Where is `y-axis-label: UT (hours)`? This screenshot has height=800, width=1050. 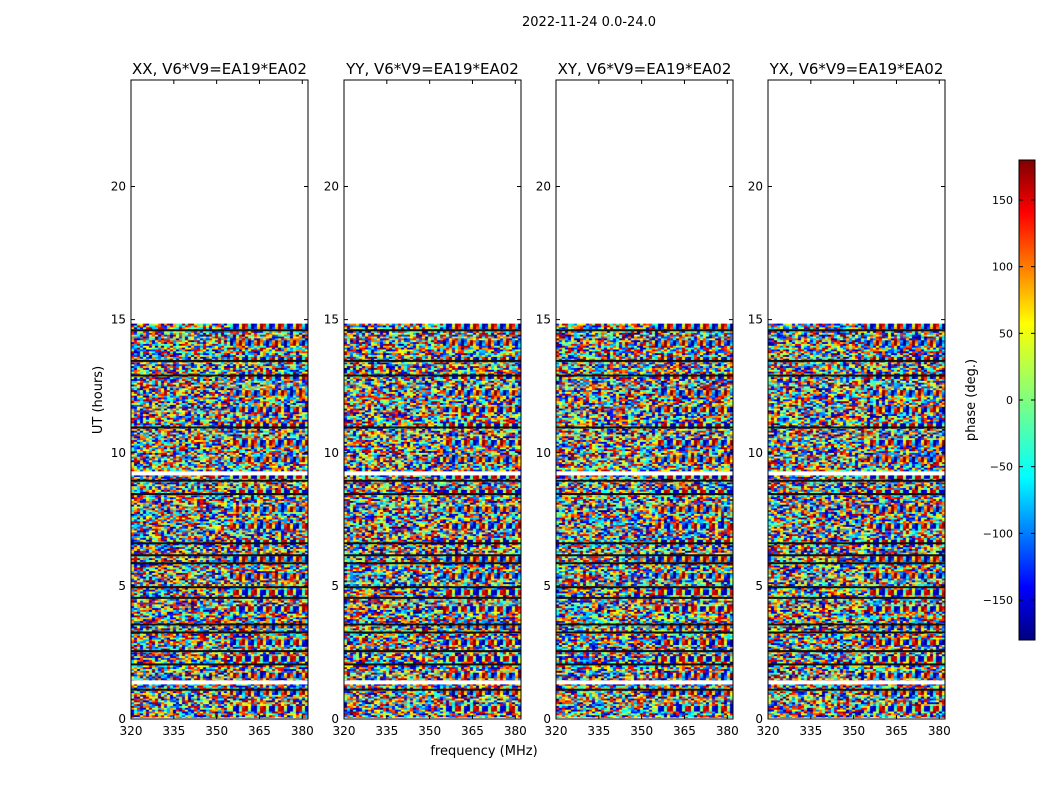
y-axis-label: UT (hours) is located at coordinates (98, 400).